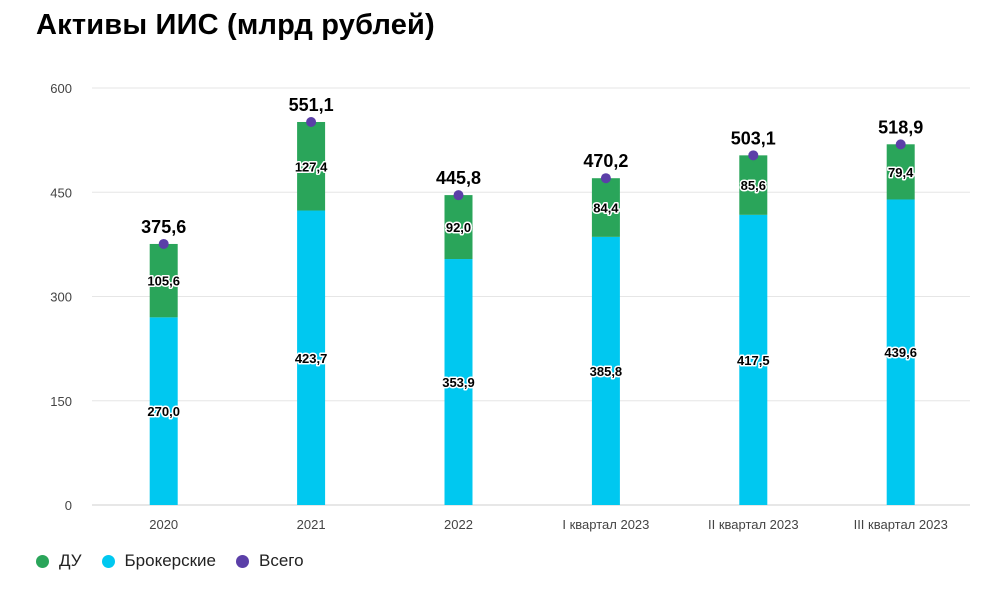  I want to click on y-tick-label: 0, so click(68, 505).